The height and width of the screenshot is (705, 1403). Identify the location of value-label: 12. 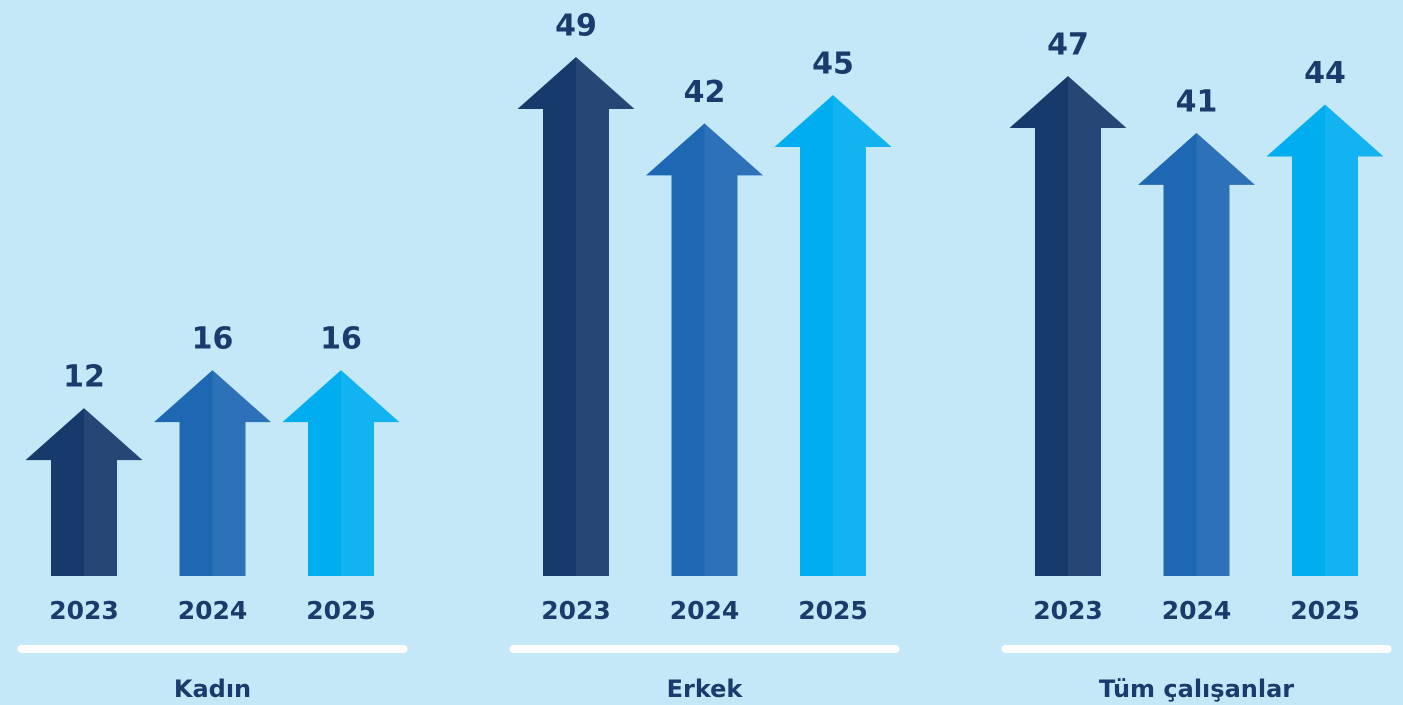
(84, 377).